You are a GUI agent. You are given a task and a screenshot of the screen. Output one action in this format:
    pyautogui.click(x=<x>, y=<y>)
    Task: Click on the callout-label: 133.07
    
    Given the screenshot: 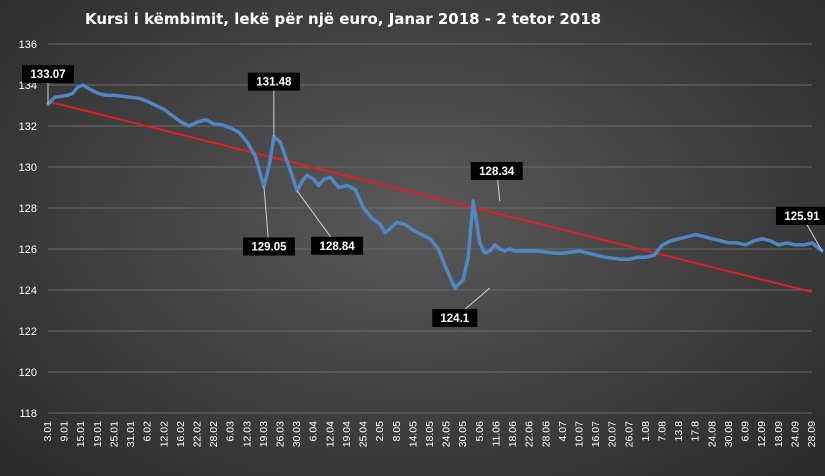 What is the action you would take?
    pyautogui.click(x=47, y=75)
    